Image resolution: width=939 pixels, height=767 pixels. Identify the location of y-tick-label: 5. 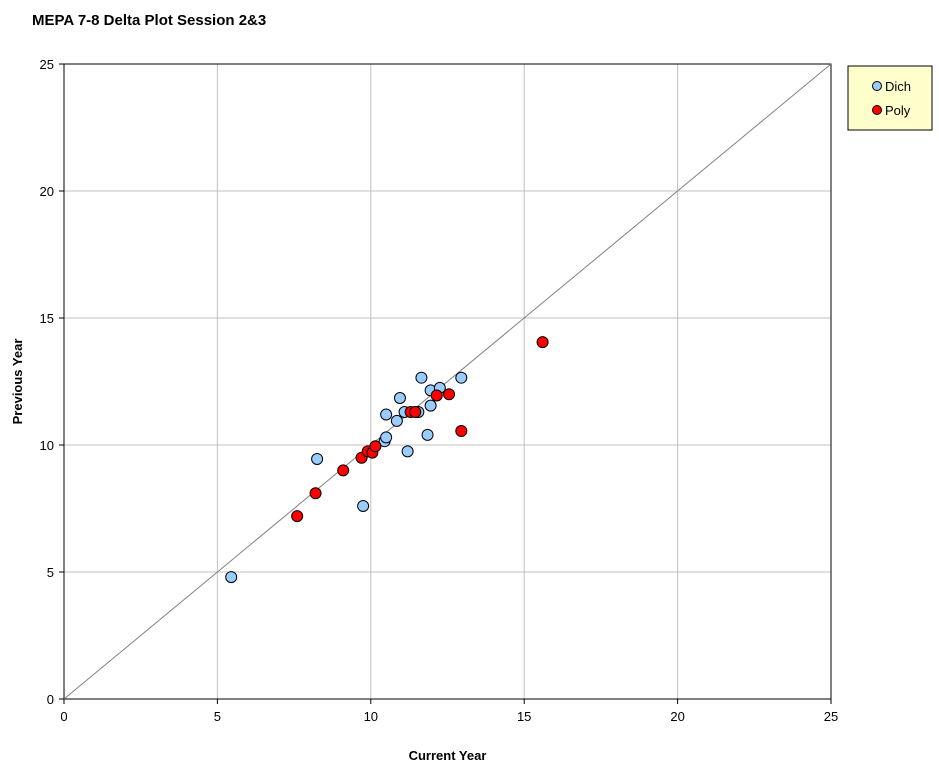
(50, 572).